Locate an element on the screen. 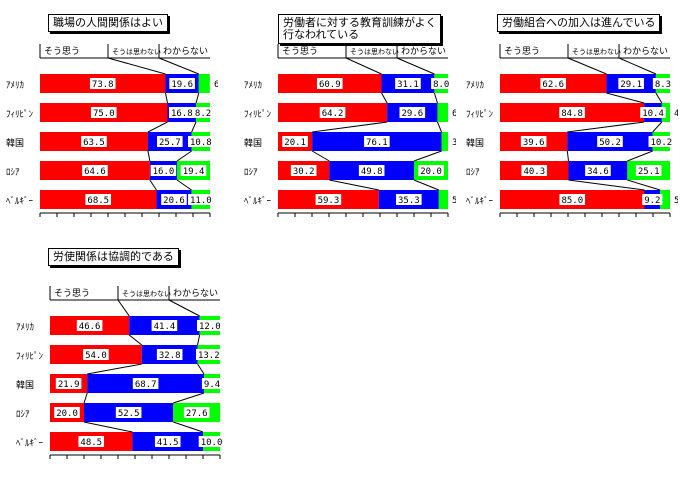  value-label: 39.6 is located at coordinates (534, 143).